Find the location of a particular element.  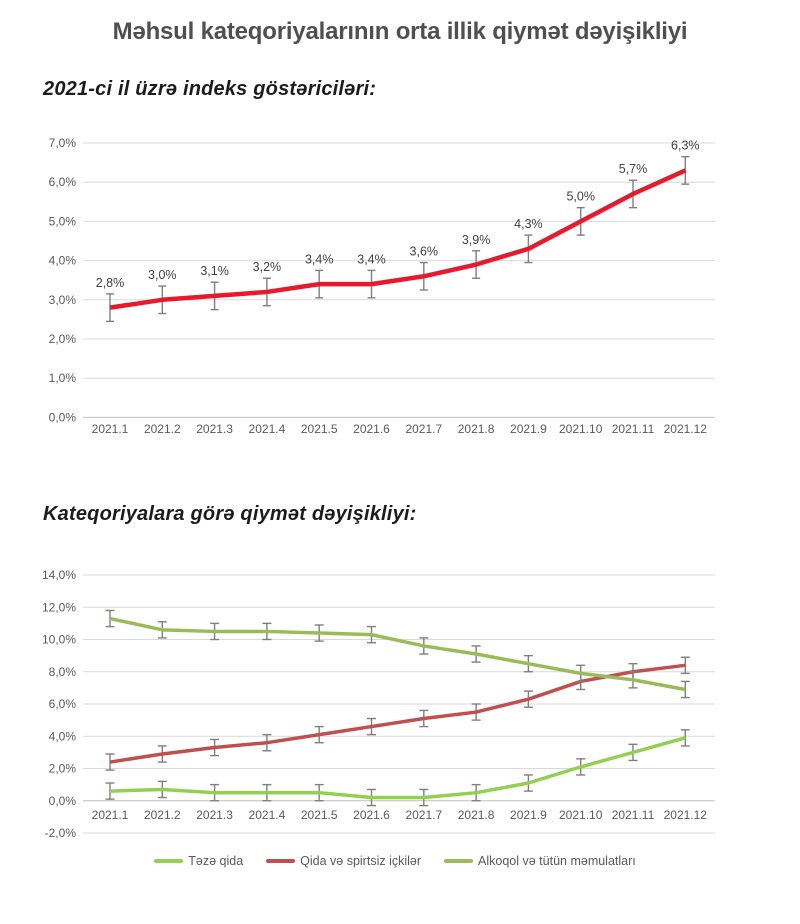

legend-item: Təzə qida is located at coordinates (198, 861).